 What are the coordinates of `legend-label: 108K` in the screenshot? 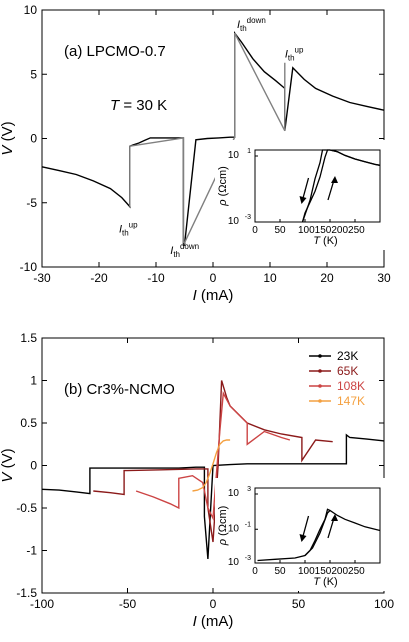 It's located at (351, 386).